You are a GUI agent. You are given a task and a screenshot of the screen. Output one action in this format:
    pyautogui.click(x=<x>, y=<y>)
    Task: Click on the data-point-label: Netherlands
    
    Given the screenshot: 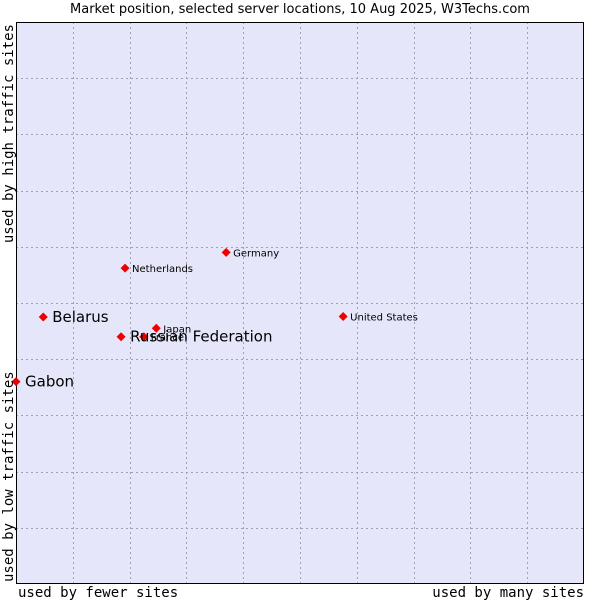 What is the action you would take?
    pyautogui.click(x=162, y=269)
    